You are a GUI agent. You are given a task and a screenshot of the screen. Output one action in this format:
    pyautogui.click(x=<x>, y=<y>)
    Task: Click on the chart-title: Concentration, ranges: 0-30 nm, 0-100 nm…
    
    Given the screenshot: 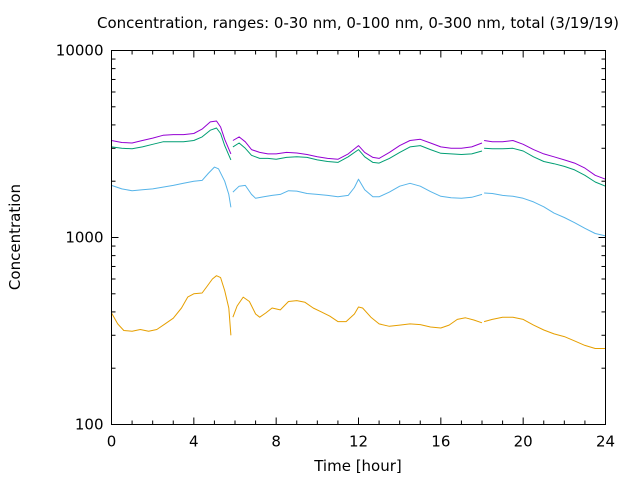 What is the action you would take?
    pyautogui.click(x=358, y=23)
    